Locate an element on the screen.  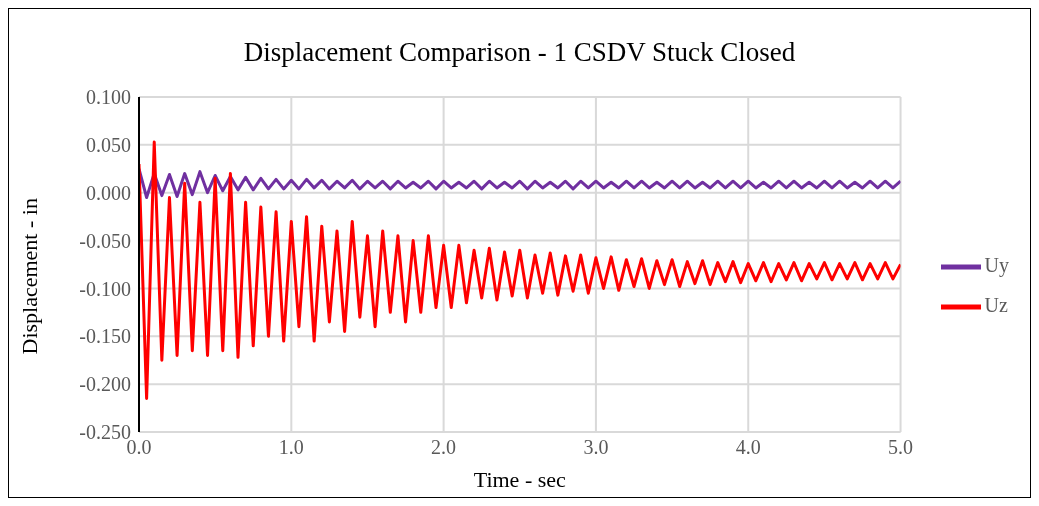
y-tick-label: -0.150 is located at coordinates (105, 336).